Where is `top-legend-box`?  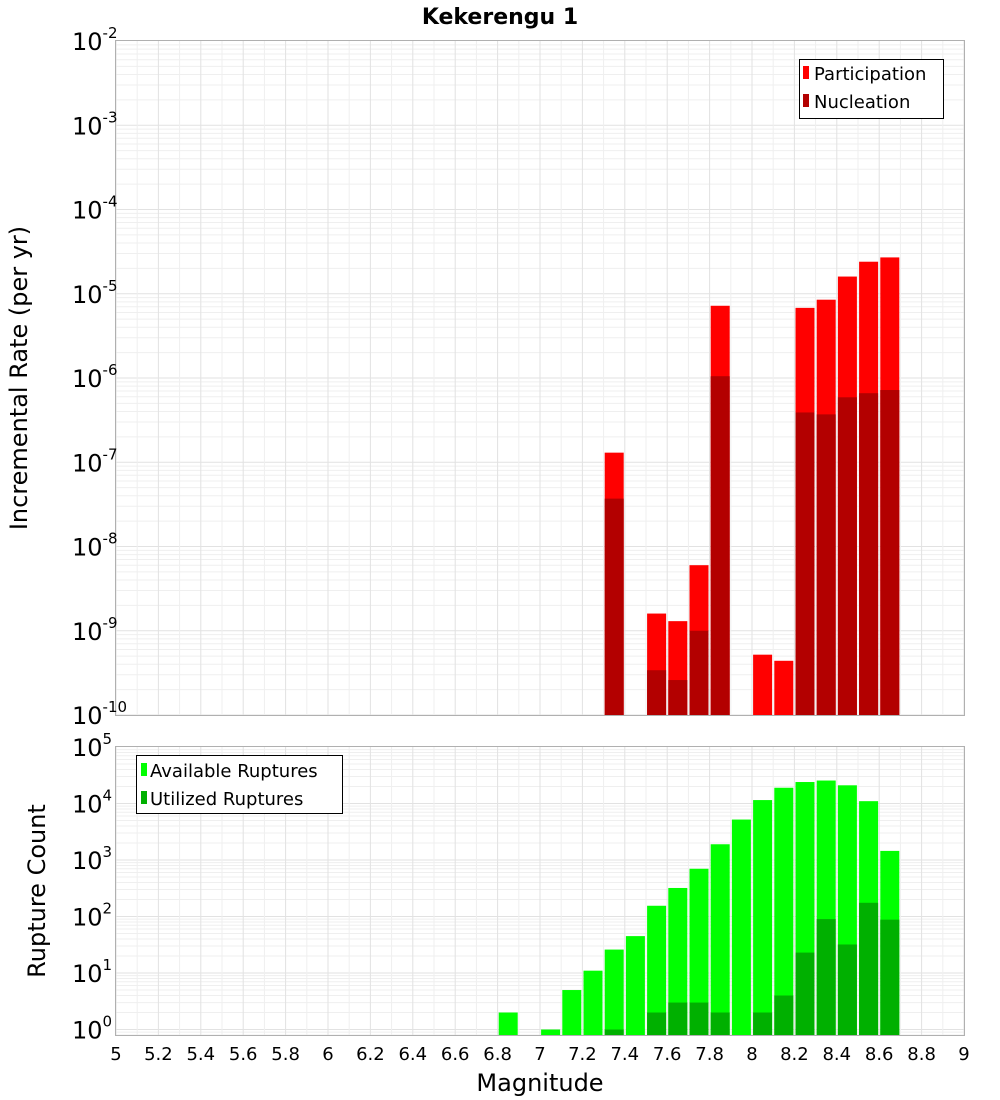 top-legend-box is located at coordinates (871, 89).